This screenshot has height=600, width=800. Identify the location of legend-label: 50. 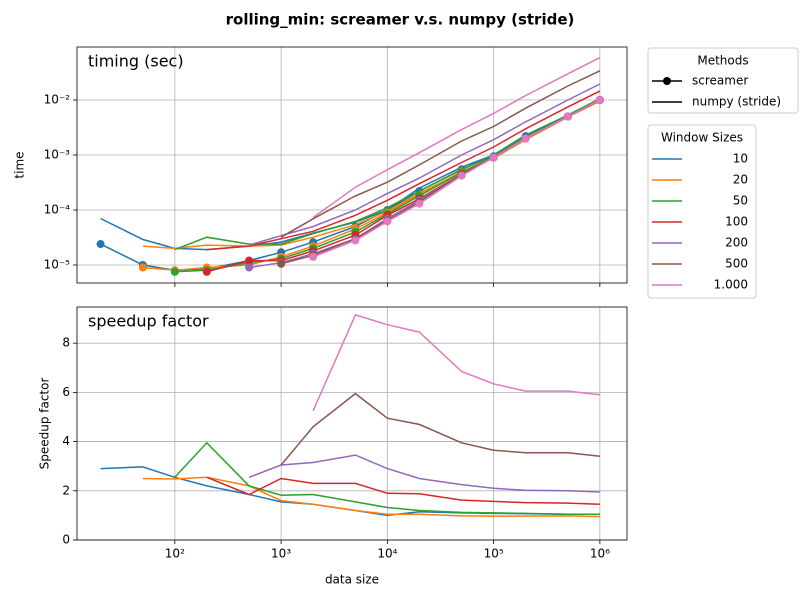
(740, 201).